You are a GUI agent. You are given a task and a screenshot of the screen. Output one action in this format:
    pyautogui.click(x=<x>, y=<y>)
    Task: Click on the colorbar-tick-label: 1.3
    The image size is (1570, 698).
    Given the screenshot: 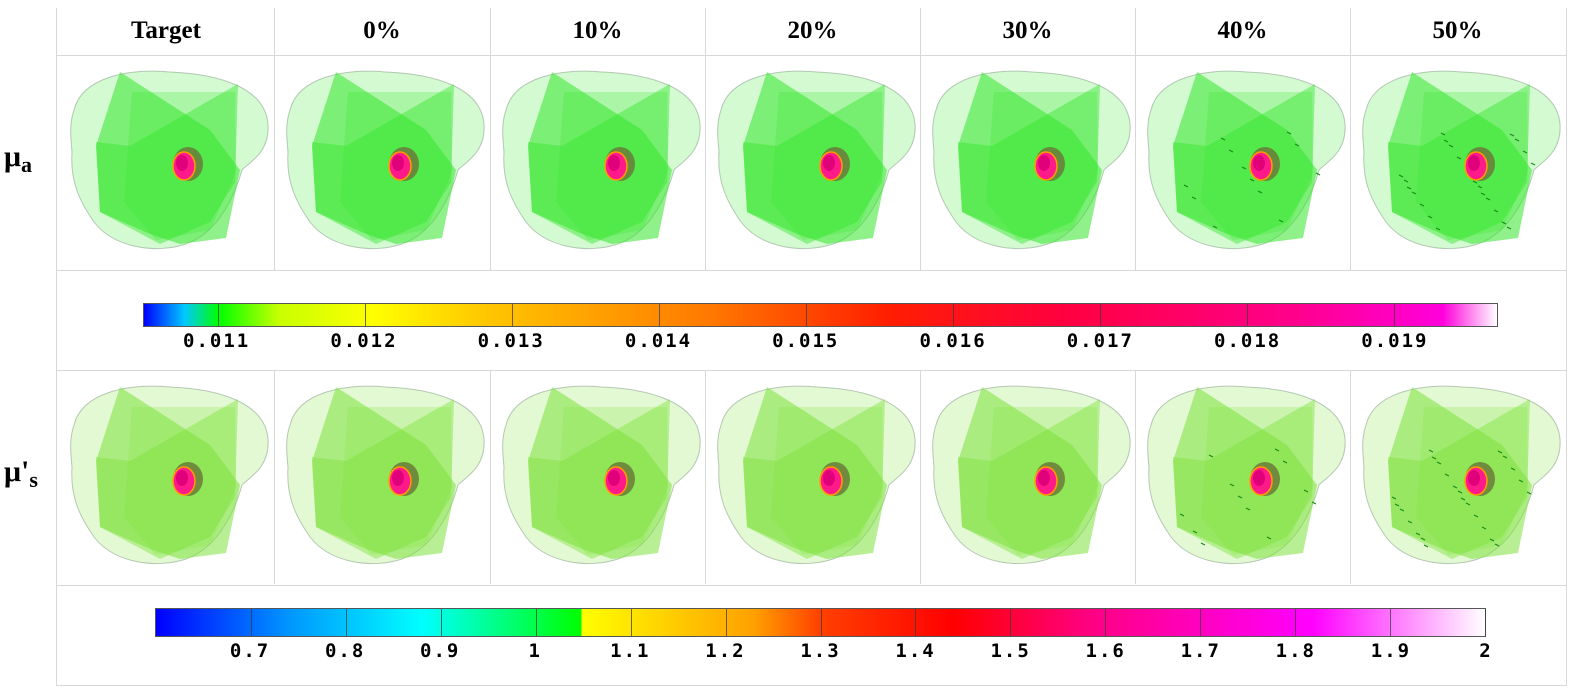 What is the action you would take?
    pyautogui.click(x=820, y=651)
    